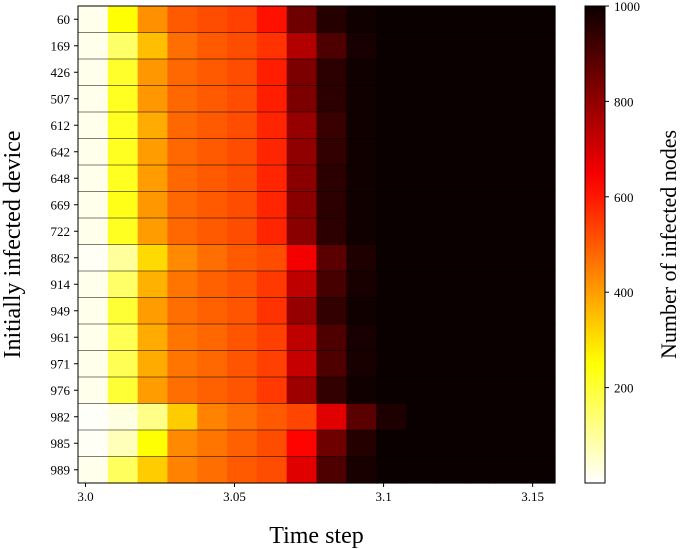  What do you see at coordinates (61, 231) in the screenshot?
I see `y-tick-label: 722` at bounding box center [61, 231].